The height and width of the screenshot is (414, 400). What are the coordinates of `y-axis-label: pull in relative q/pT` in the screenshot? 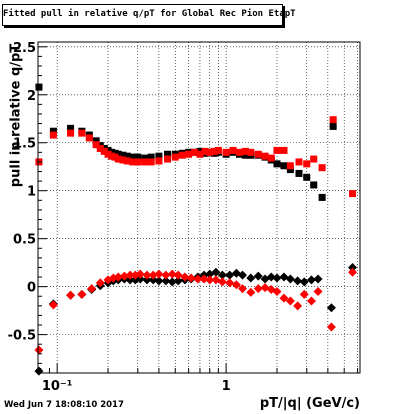 It's located at (16, 115).